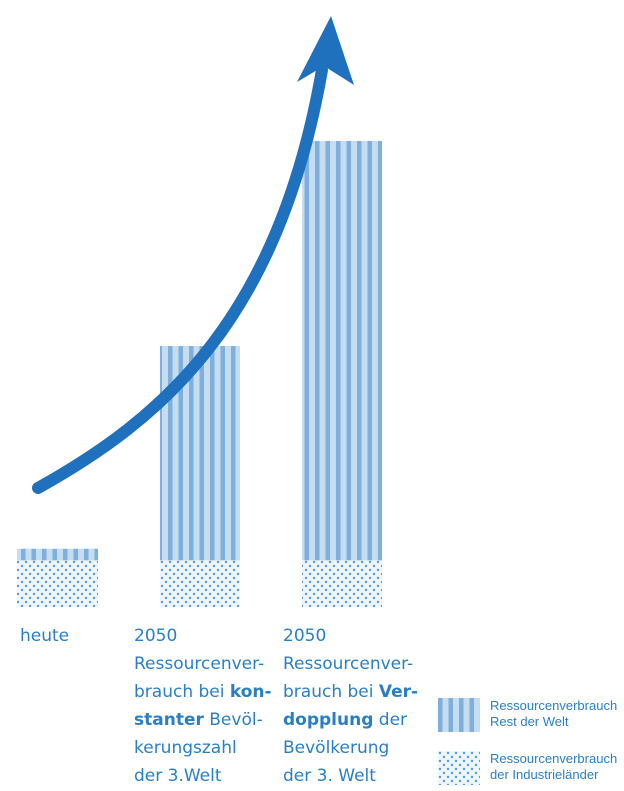  I want to click on legend-label: Ressourcenverbrauch der Industrieländer, so click(553, 767).